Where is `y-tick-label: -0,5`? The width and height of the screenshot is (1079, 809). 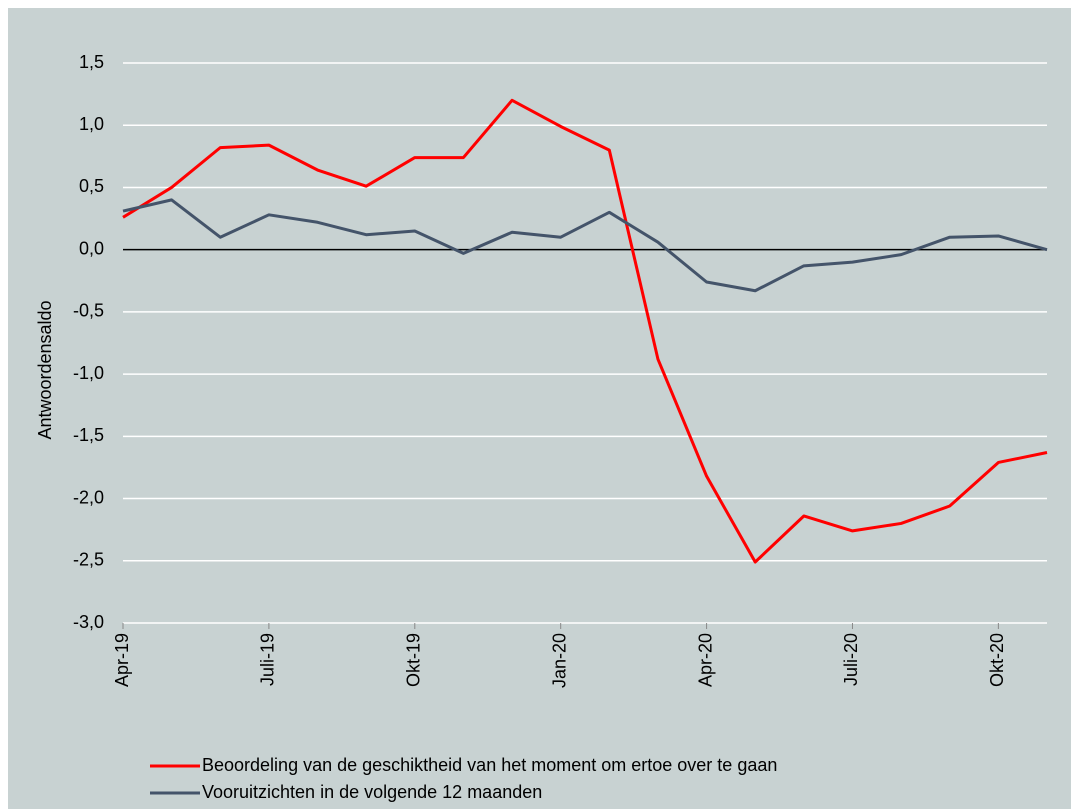
y-tick-label: -0,5 is located at coordinates (88, 311).